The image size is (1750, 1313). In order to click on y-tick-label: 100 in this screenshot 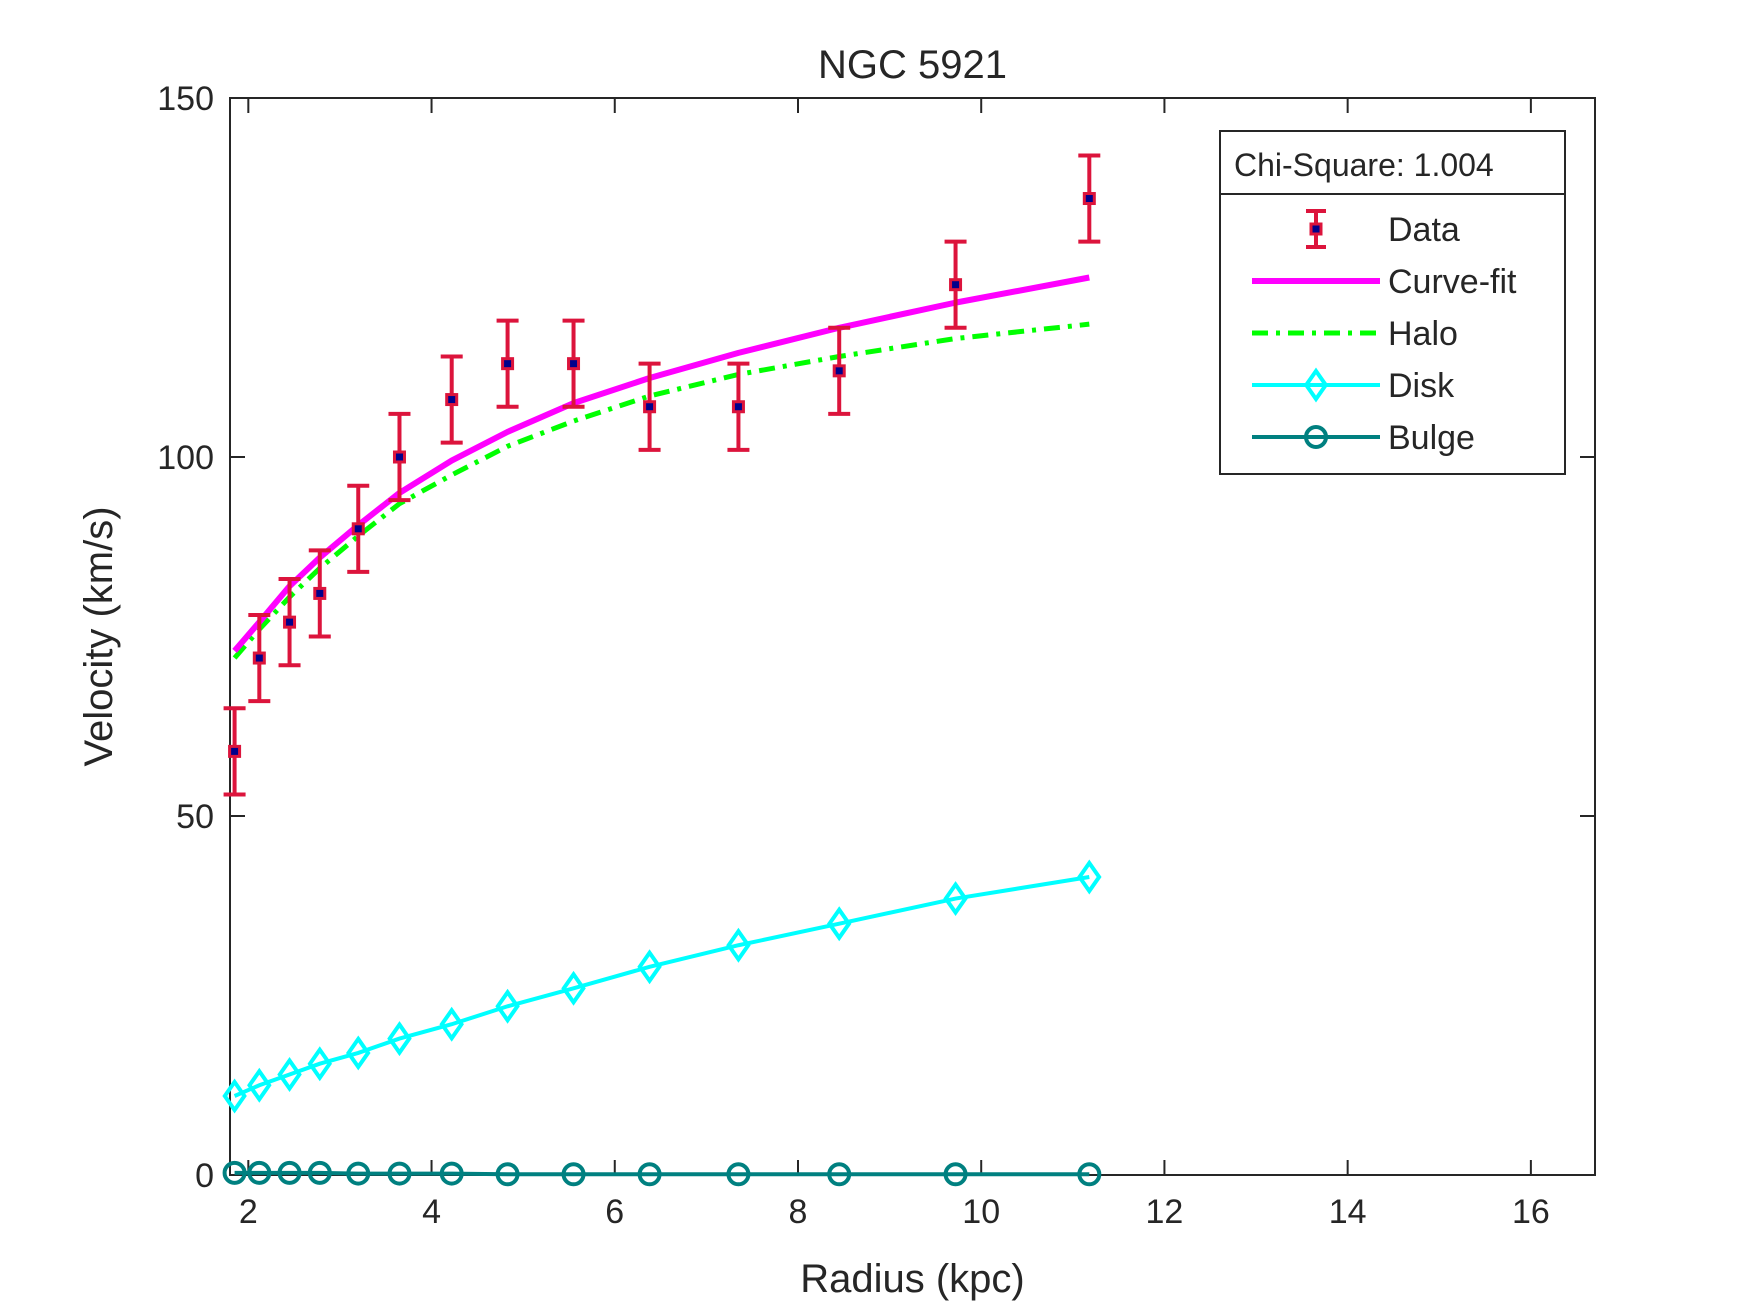, I will do `click(185, 458)`.